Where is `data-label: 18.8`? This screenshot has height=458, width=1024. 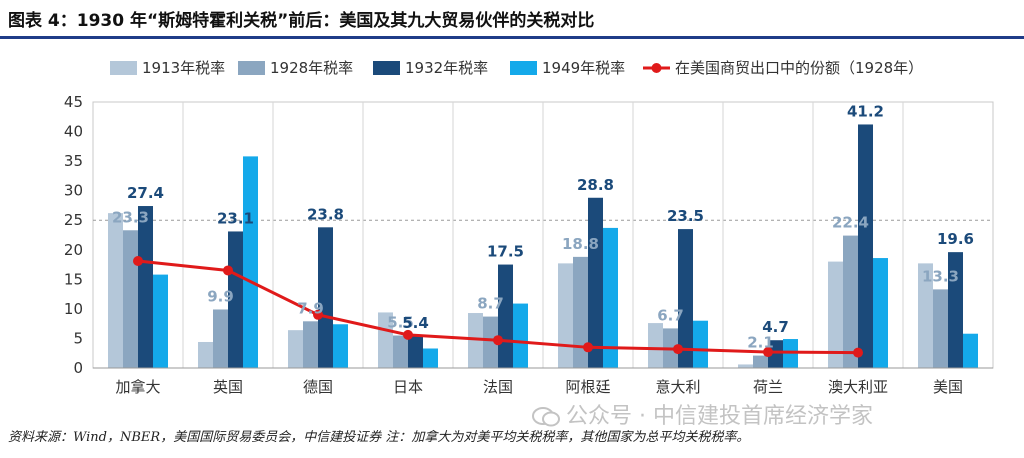 data-label: 18.8 is located at coordinates (580, 244).